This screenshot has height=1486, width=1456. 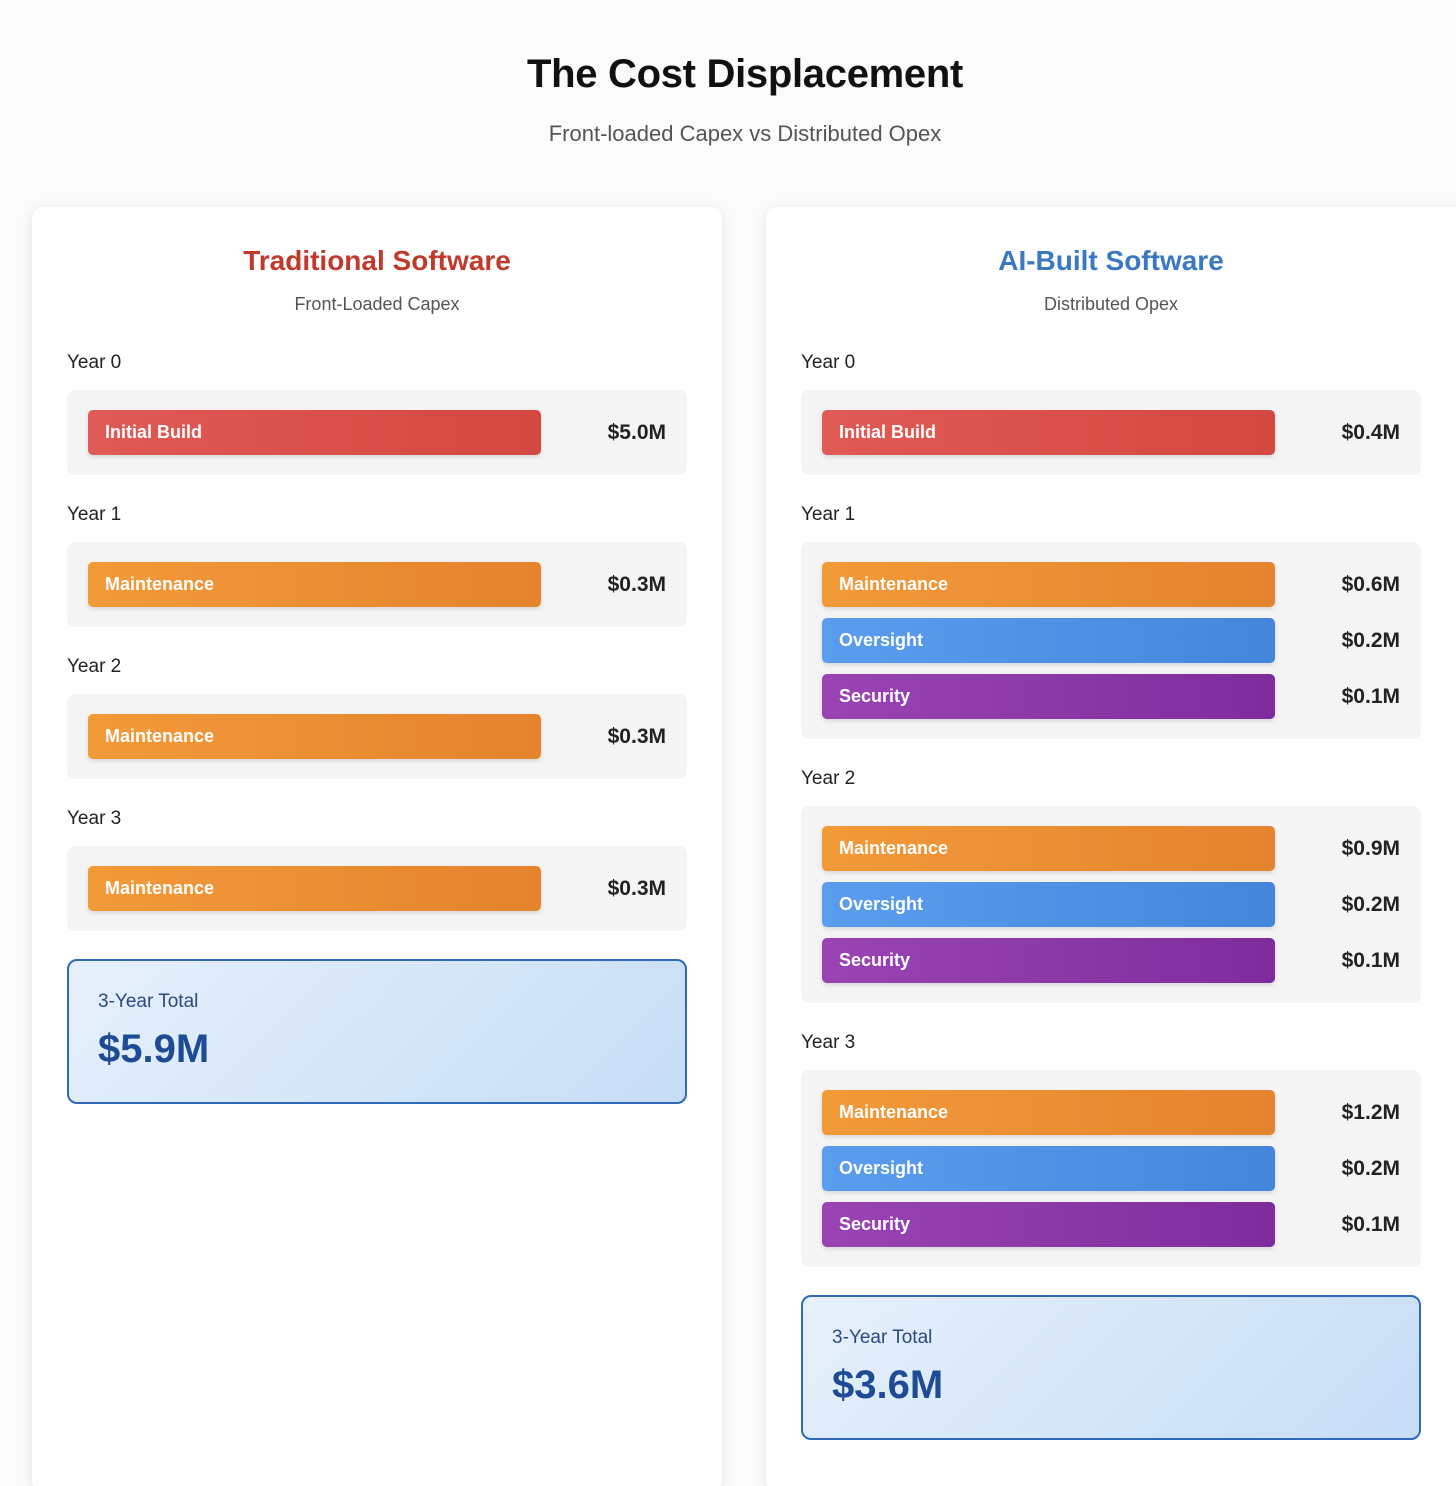 What do you see at coordinates (377, 304) in the screenshot?
I see `card-subtitle: Front-Loaded Capex` at bounding box center [377, 304].